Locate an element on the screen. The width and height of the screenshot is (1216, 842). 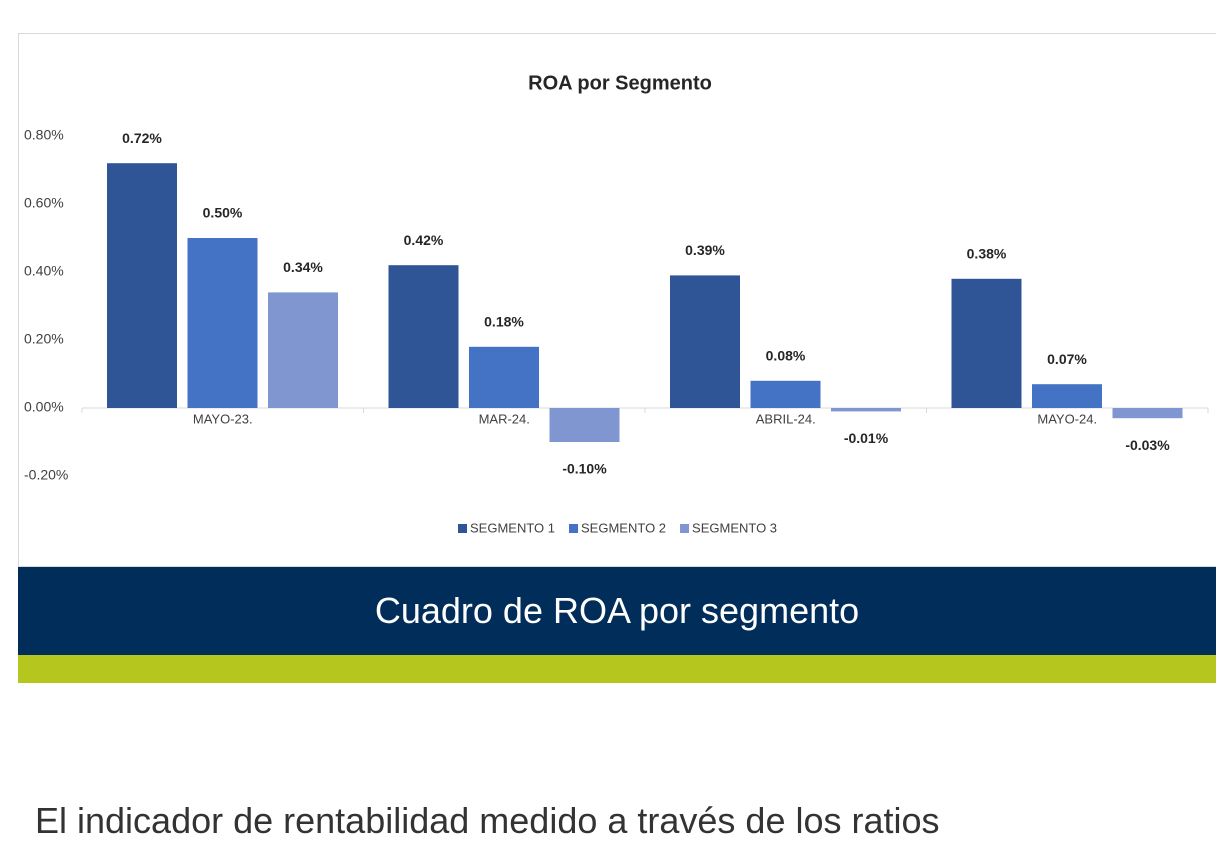
data-label: 0.42% is located at coordinates (424, 240).